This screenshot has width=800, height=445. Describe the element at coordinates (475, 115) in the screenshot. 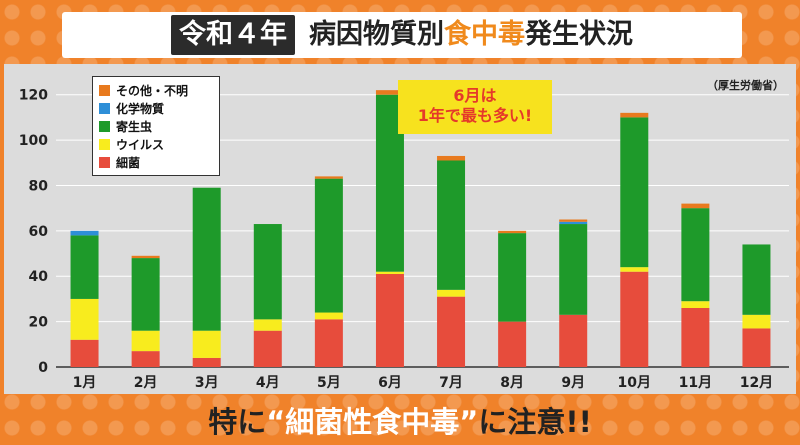

I see `callout-line2: 1年で最も多い!` at that location.